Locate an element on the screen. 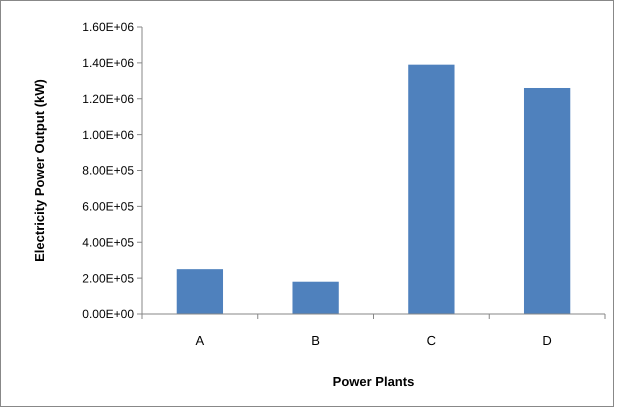 Image resolution: width=617 pixels, height=409 pixels. y-tick-label: 1.60E+06 is located at coordinates (108, 27).